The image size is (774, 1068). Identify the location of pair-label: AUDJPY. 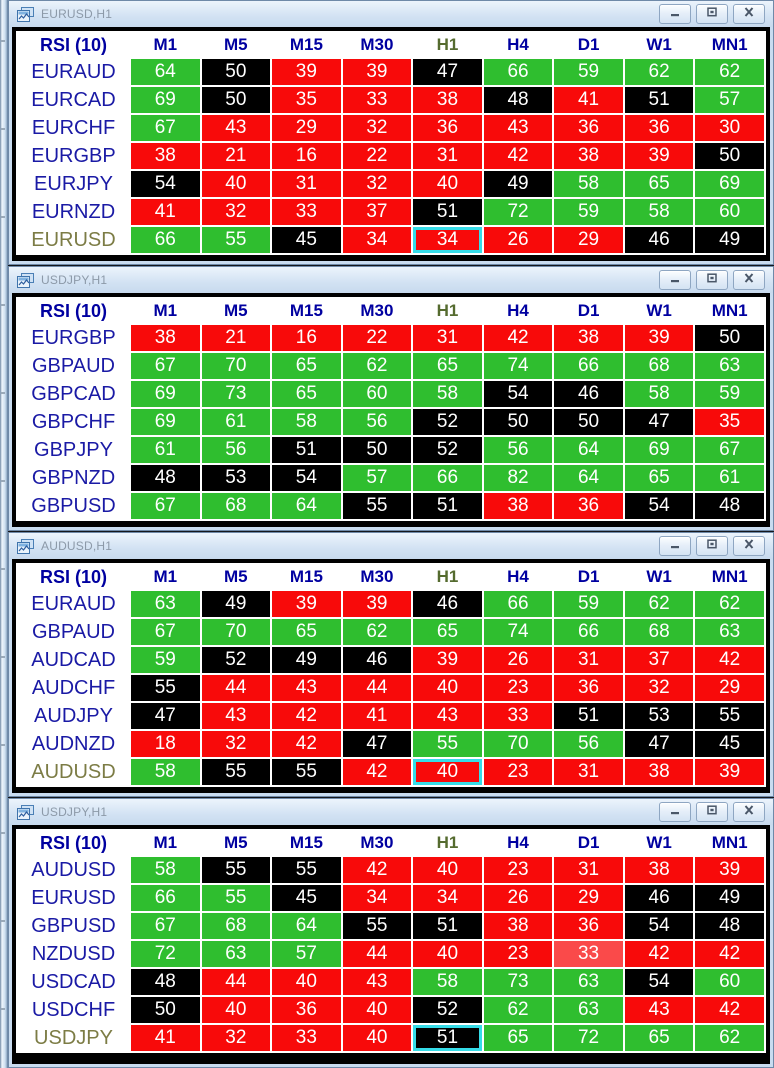
(73, 716).